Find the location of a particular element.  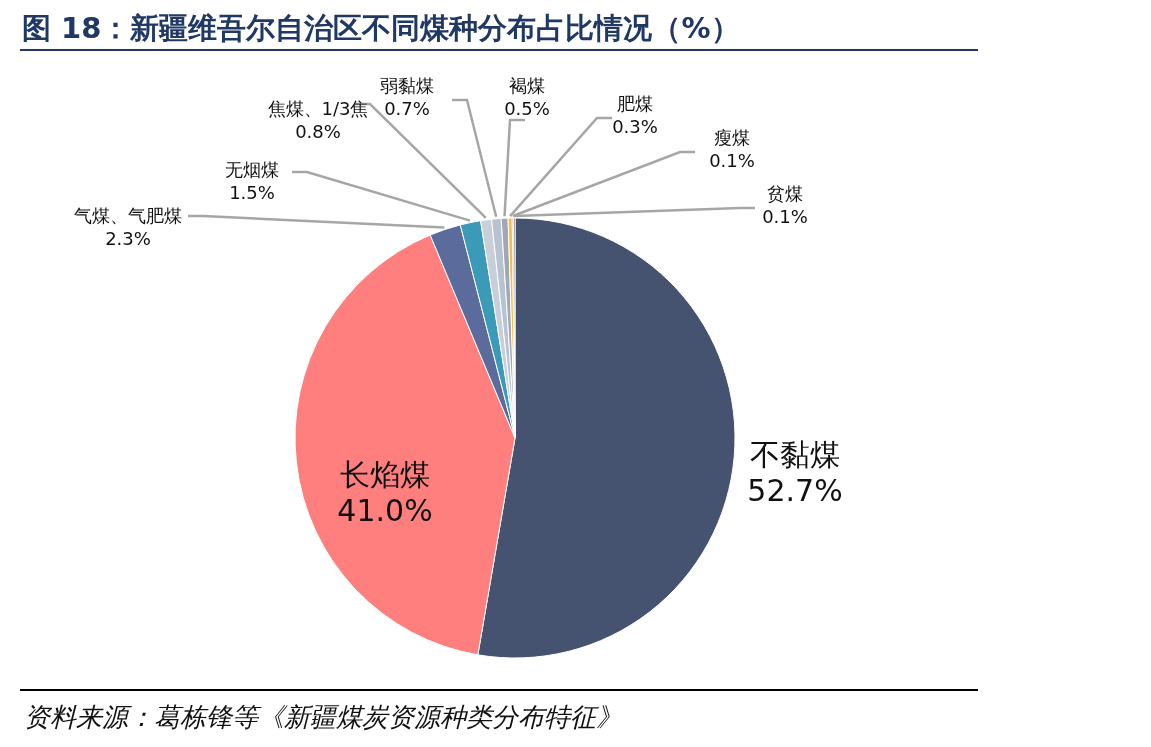

data-label: 2.3% is located at coordinates (128, 238).